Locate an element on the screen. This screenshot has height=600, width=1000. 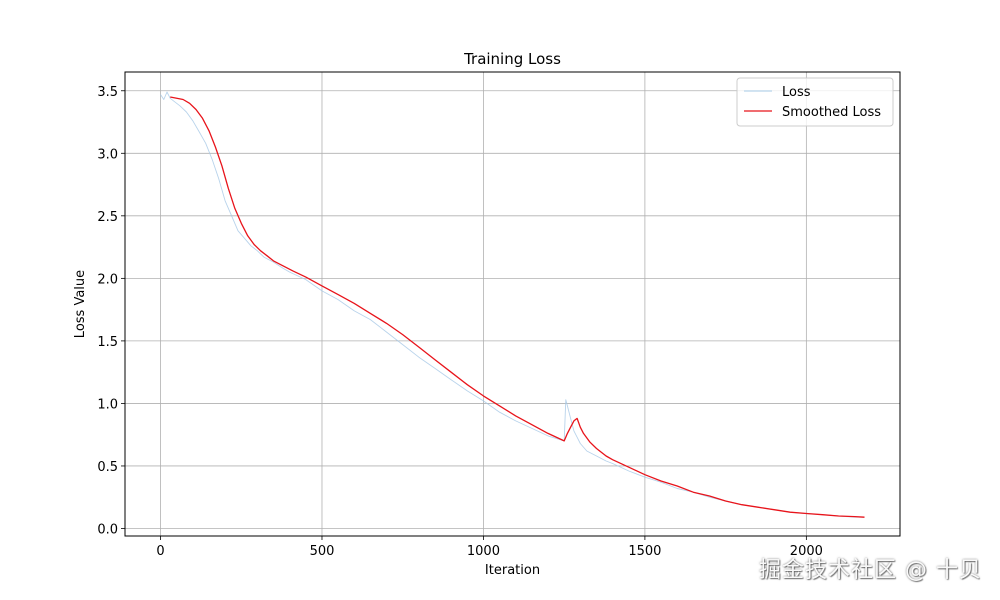
y-tick-label: 1.5 is located at coordinates (107, 342).